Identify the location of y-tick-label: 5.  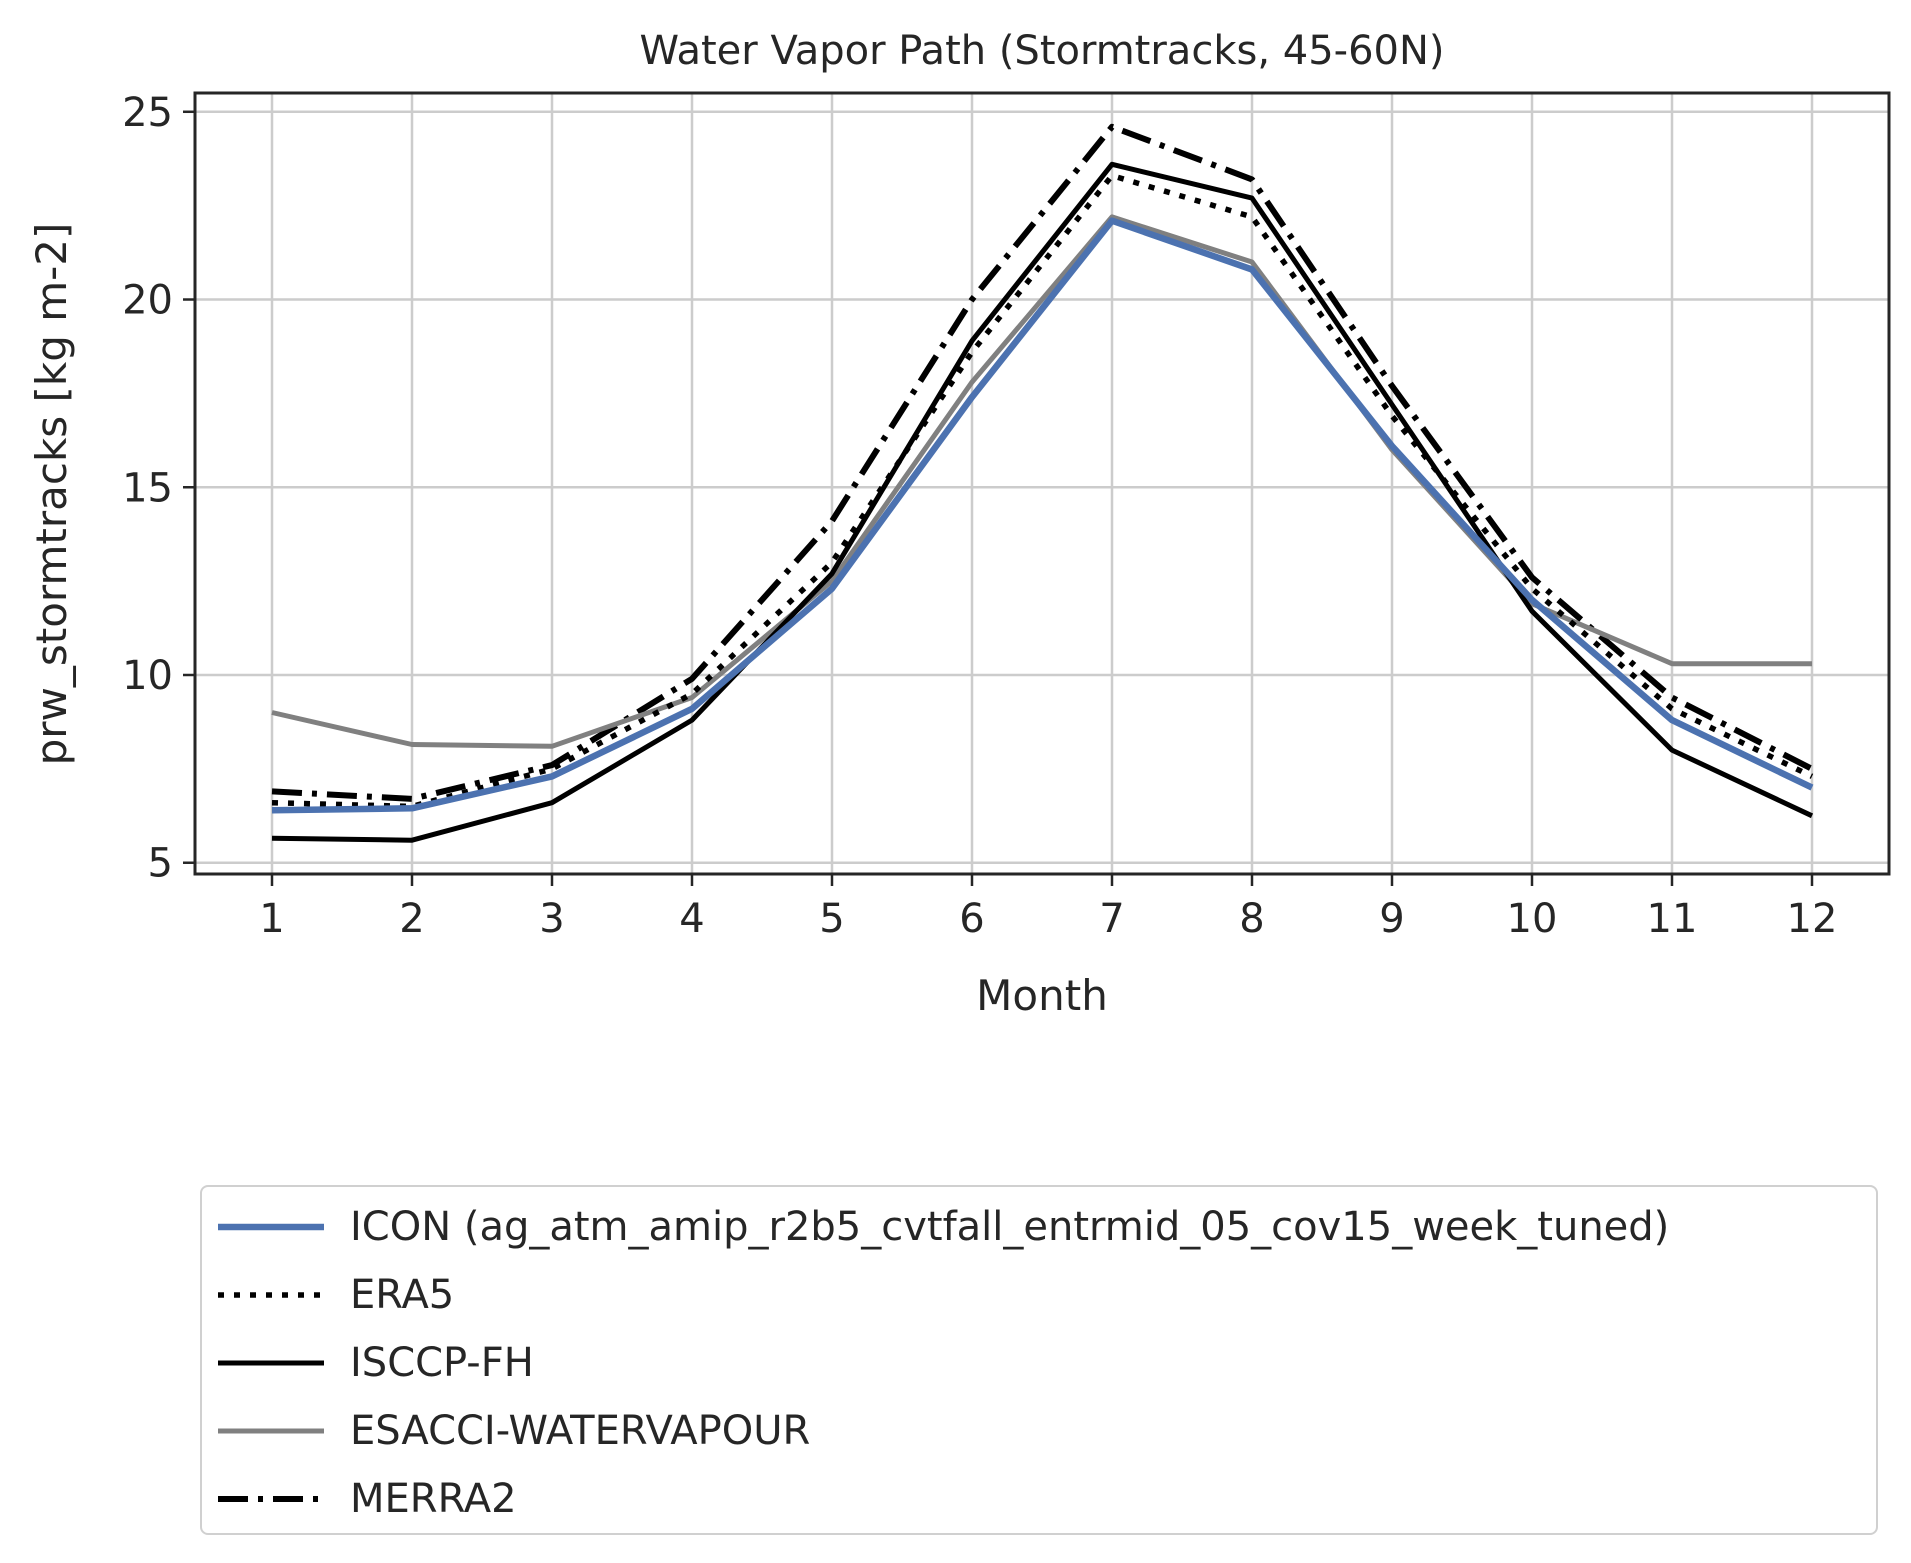
(160, 864).